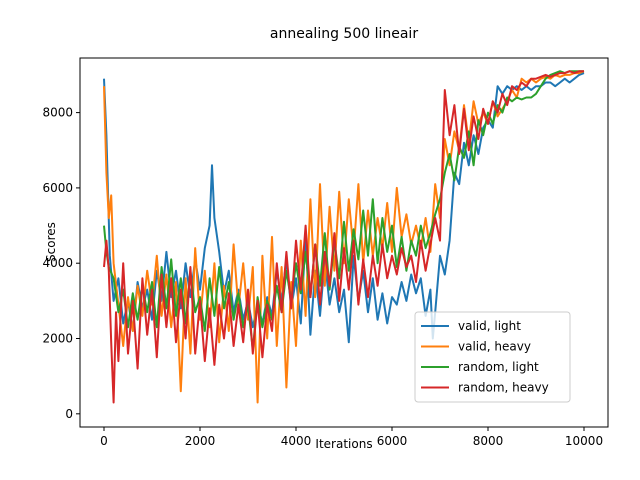 The height and width of the screenshot is (480, 640). I want to click on x-axis-label: Iterations, so click(343, 444).